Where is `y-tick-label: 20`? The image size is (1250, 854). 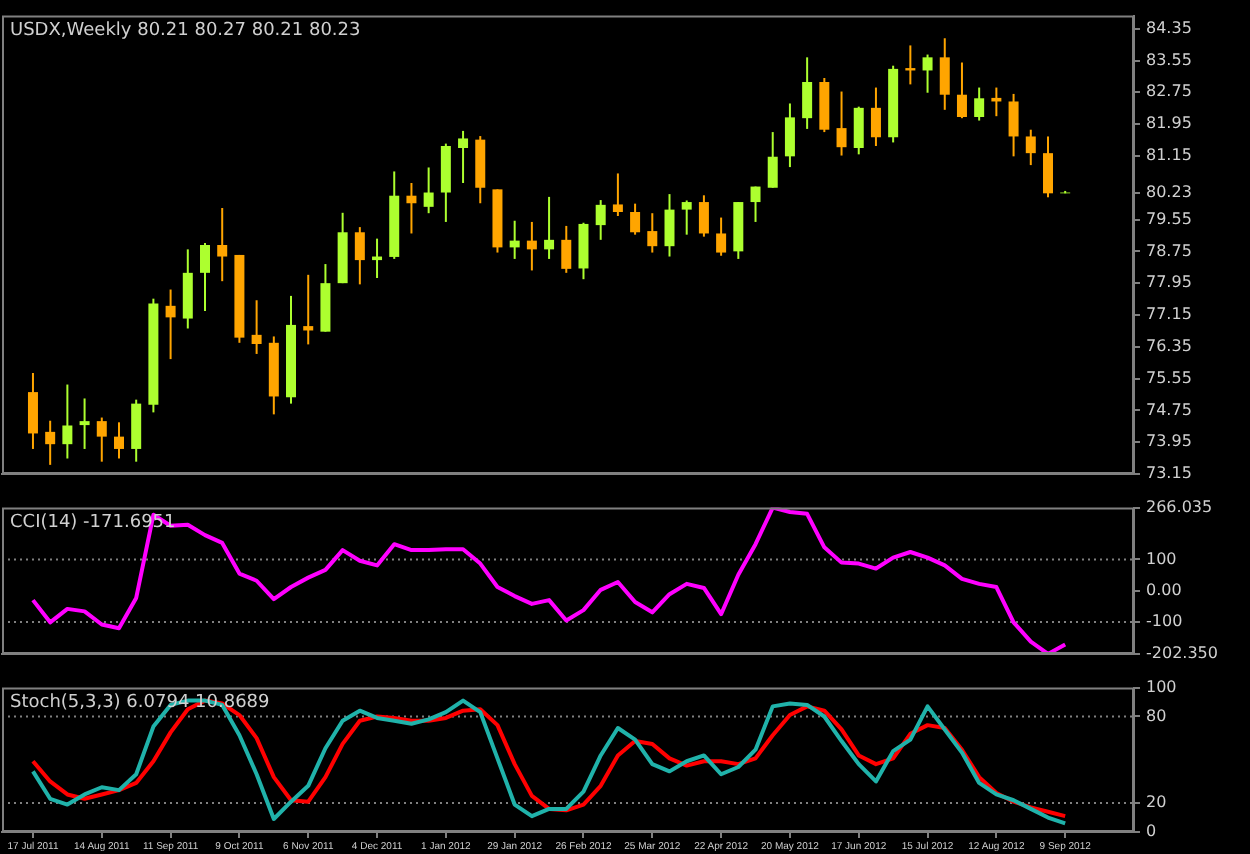 y-tick-label: 20 is located at coordinates (1156, 802).